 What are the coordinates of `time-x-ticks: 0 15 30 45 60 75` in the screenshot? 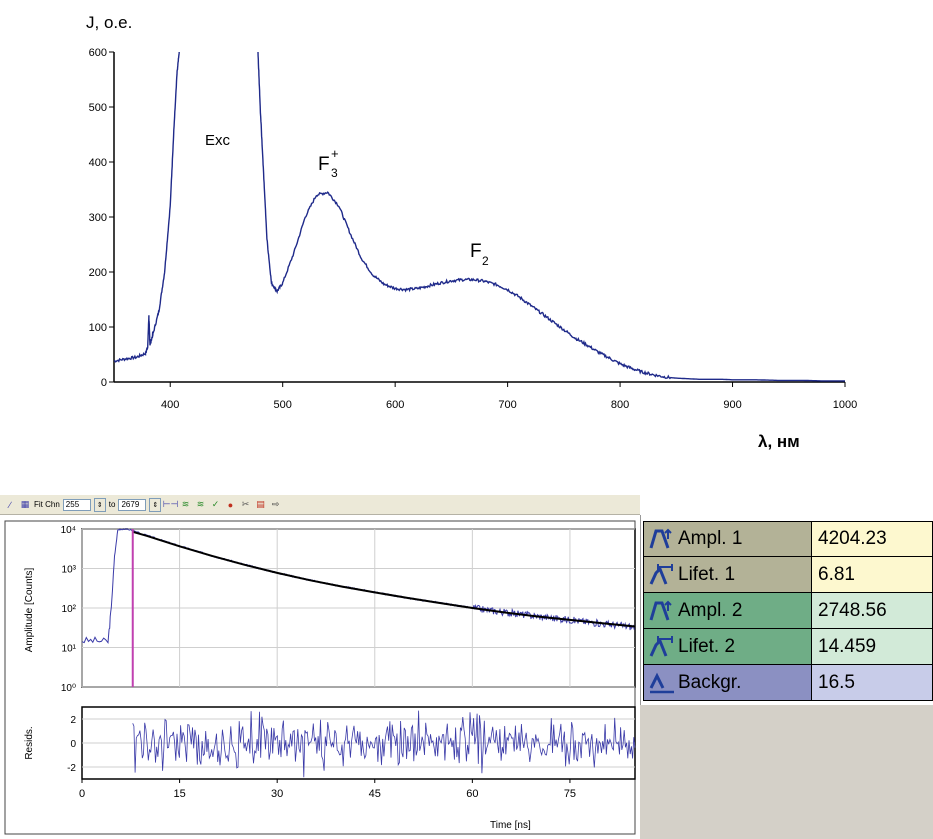 It's located at (327, 789).